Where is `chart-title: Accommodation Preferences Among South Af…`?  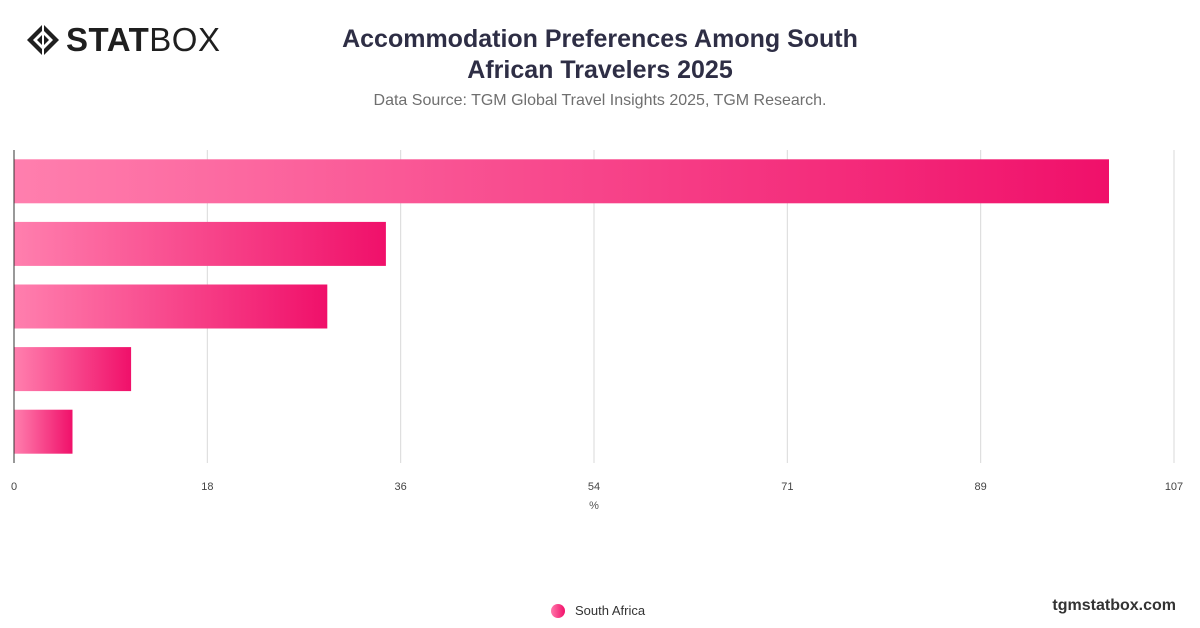 chart-title: Accommodation Preferences Among South Af… is located at coordinates (600, 54).